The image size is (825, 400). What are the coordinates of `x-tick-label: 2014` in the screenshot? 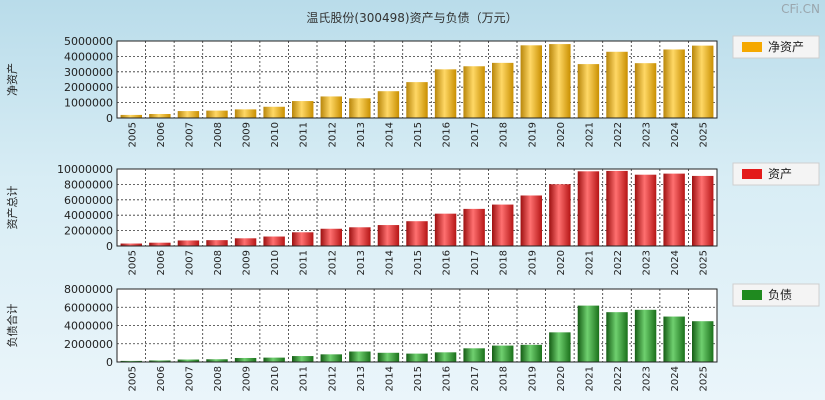 It's located at (389, 378).